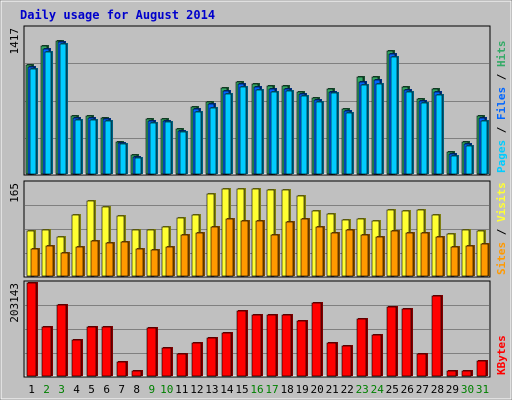 This screenshot has width=512, height=400. What do you see at coordinates (14, 193) in the screenshot?
I see `panel-visitors-ymax-label: 165` at bounding box center [14, 193].